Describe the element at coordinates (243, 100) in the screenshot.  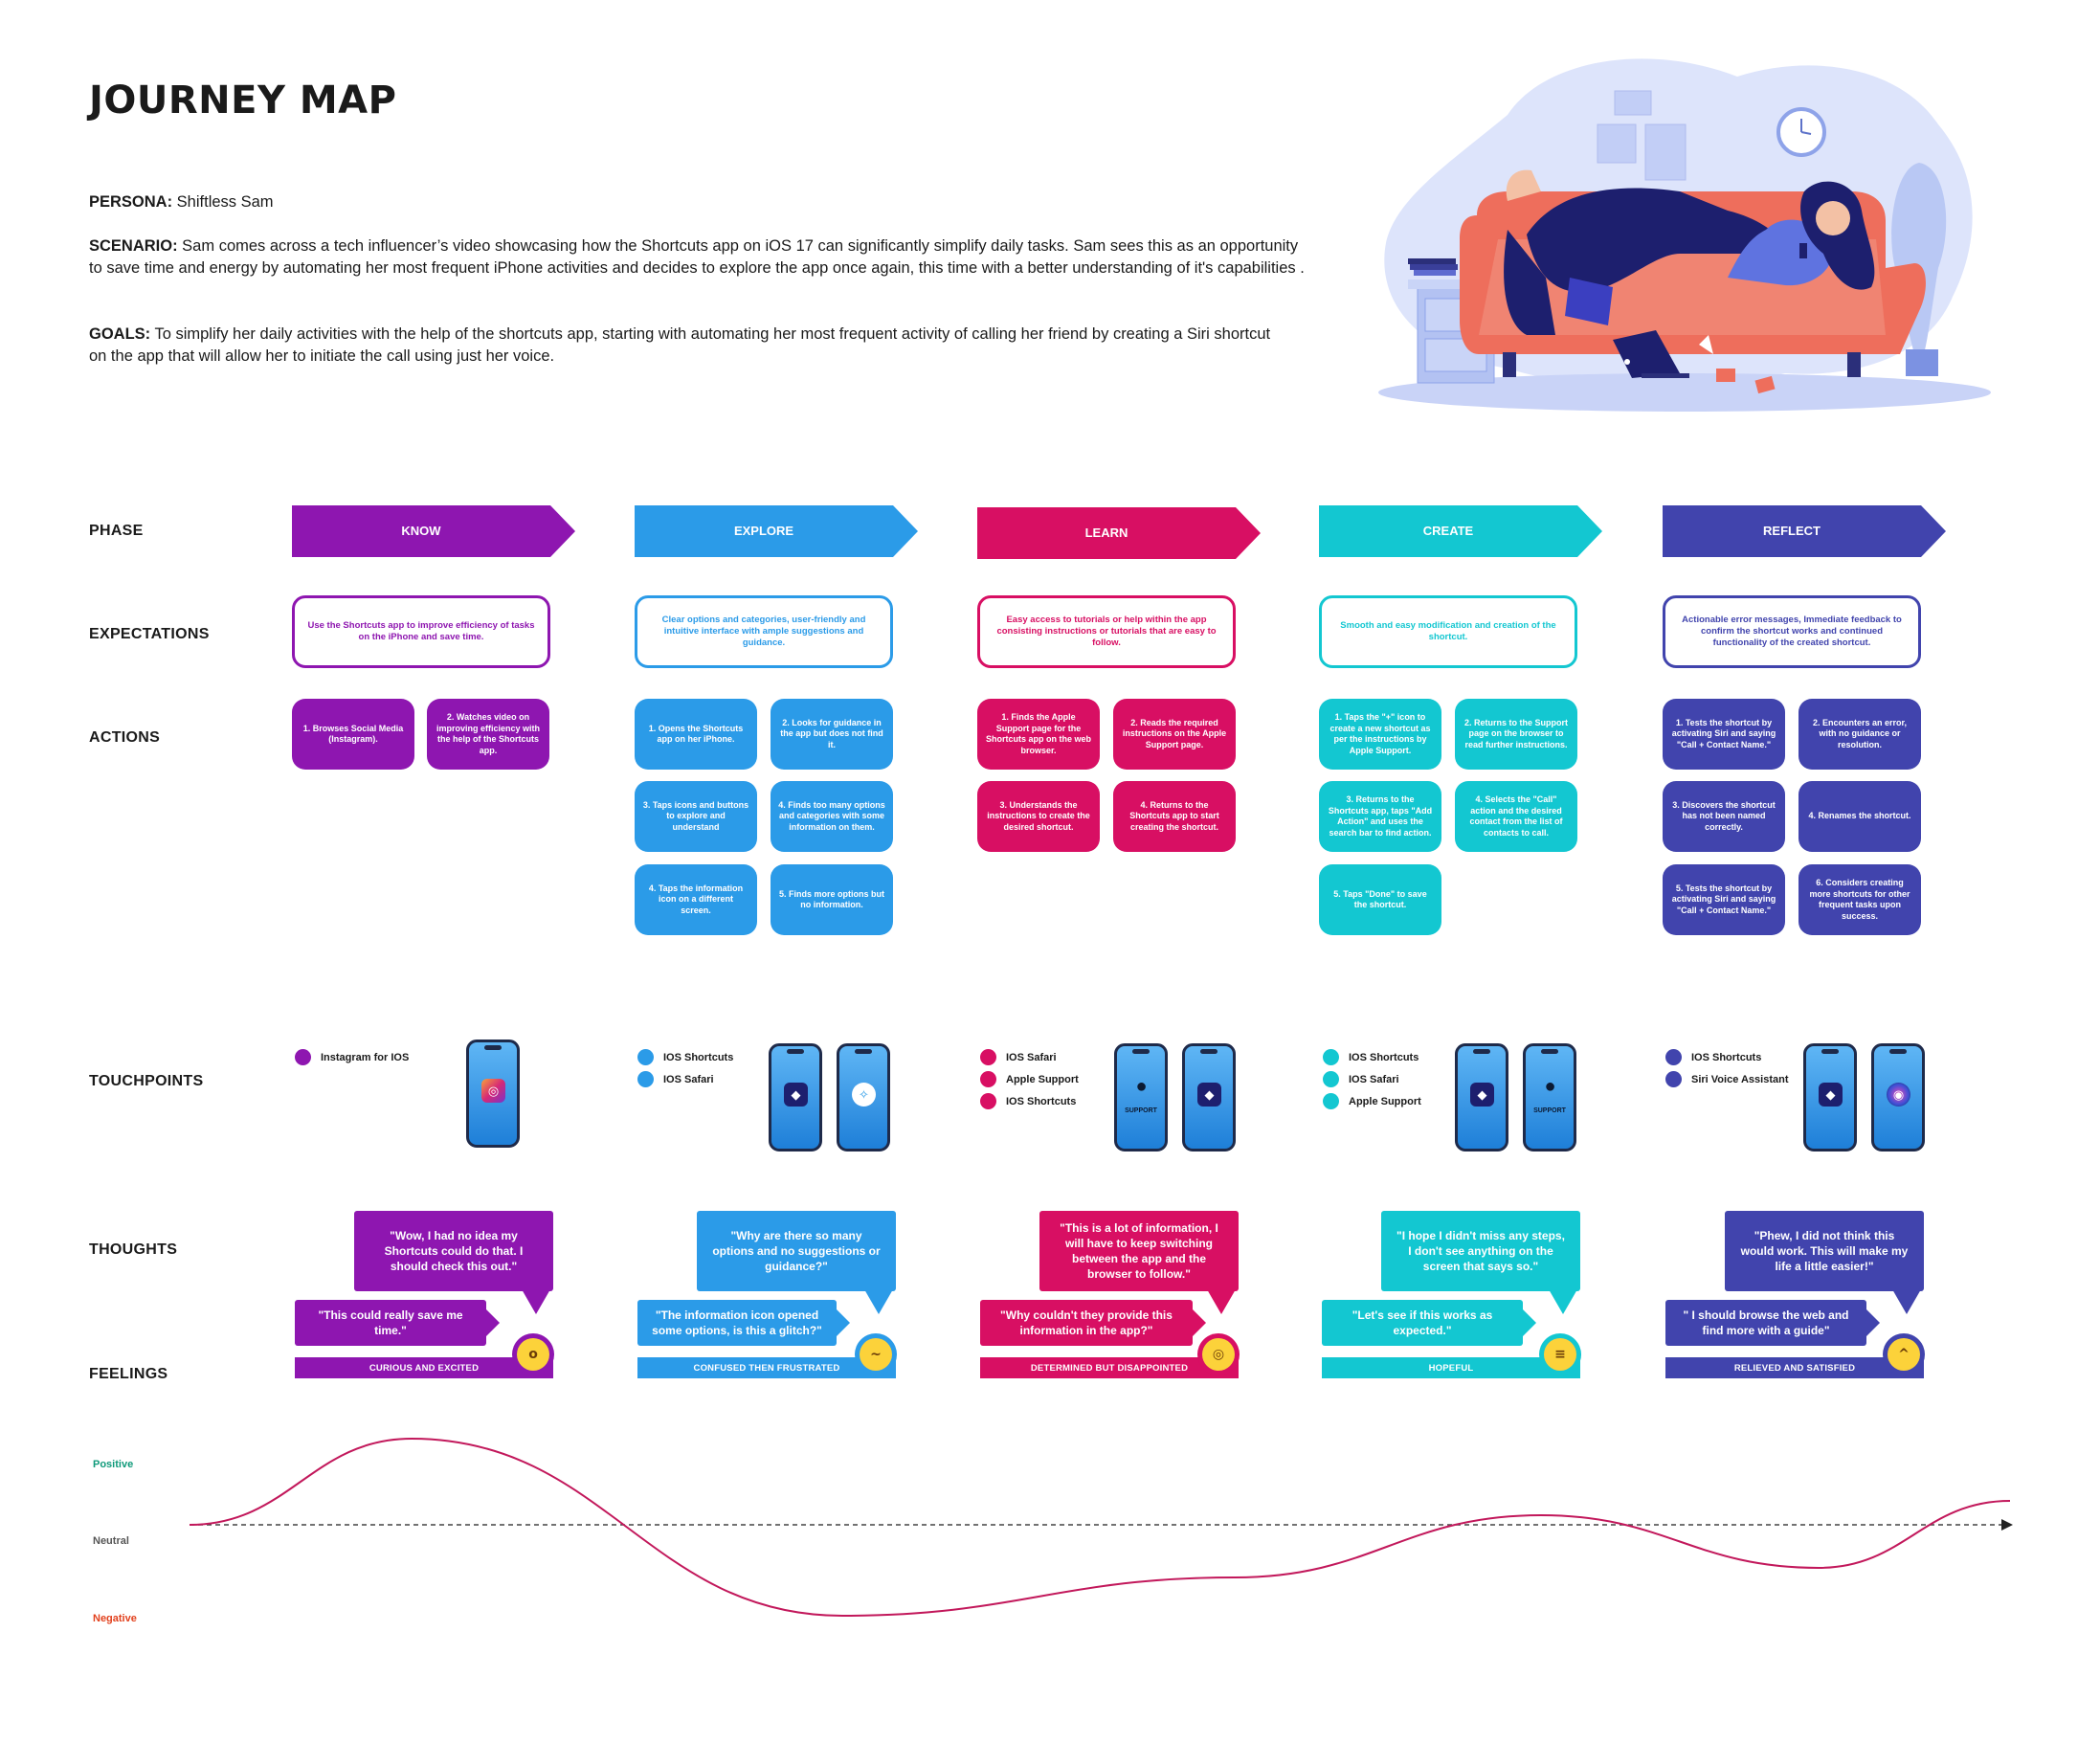
I see `page-title: JOURNEY MAP` at that location.